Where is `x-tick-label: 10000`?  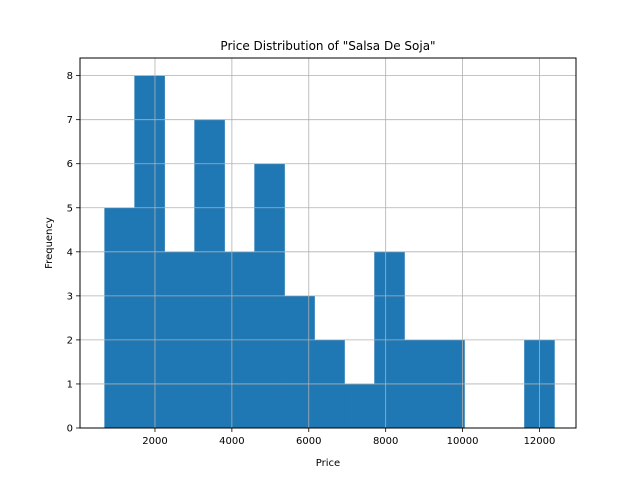 x-tick-label: 10000 is located at coordinates (463, 441).